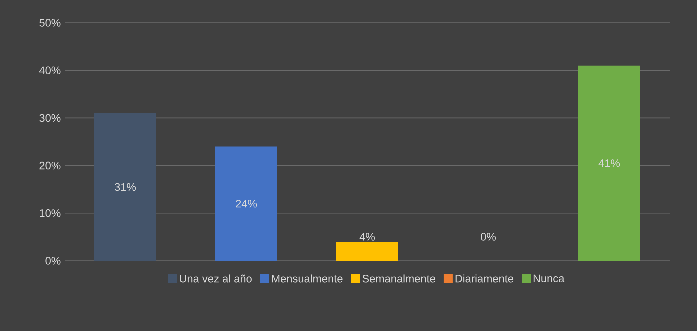 This screenshot has height=331, width=697. I want to click on data-label: 41%, so click(609, 164).